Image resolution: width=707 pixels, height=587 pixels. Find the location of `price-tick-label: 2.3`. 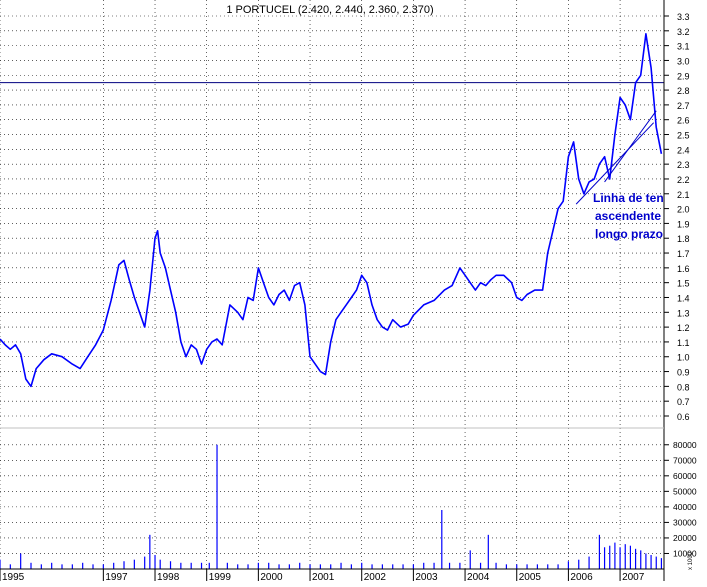

price-tick-label: 2.3 is located at coordinates (683, 165).